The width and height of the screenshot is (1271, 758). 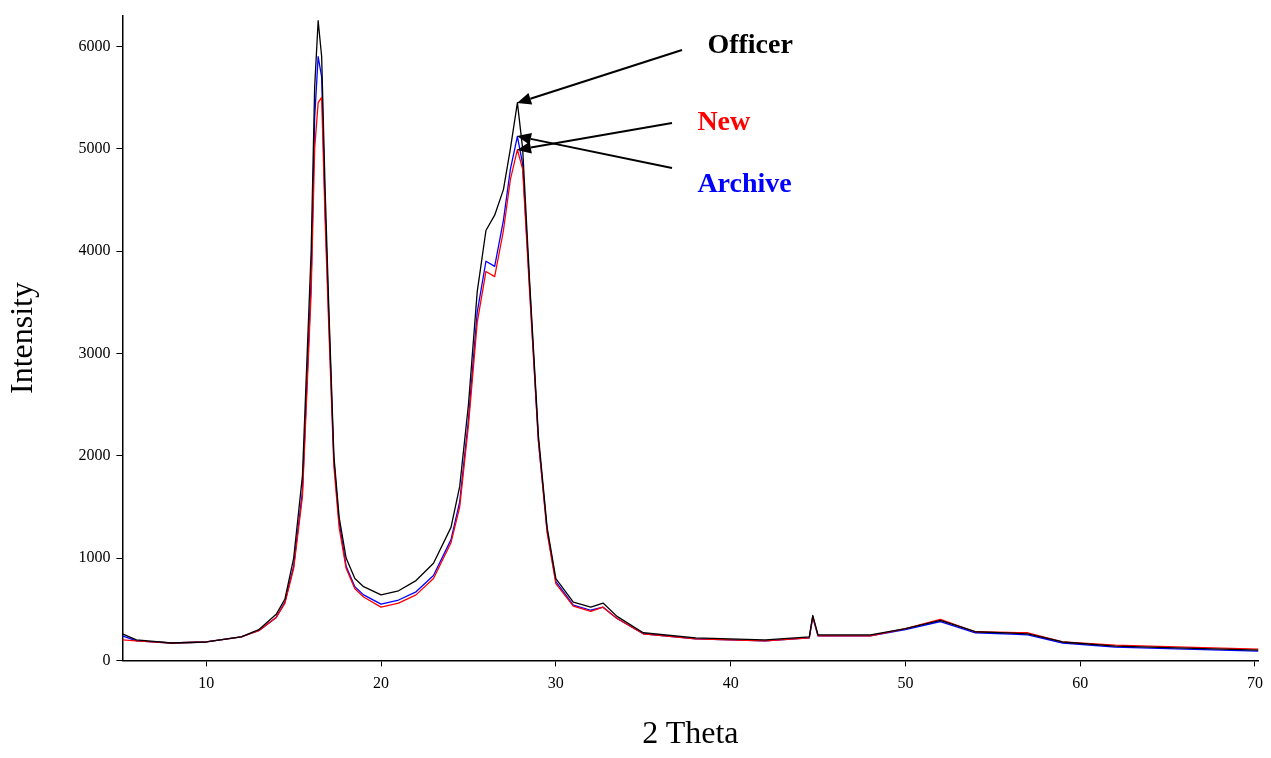 What do you see at coordinates (94, 45) in the screenshot?
I see `y-tick-label: 6000` at bounding box center [94, 45].